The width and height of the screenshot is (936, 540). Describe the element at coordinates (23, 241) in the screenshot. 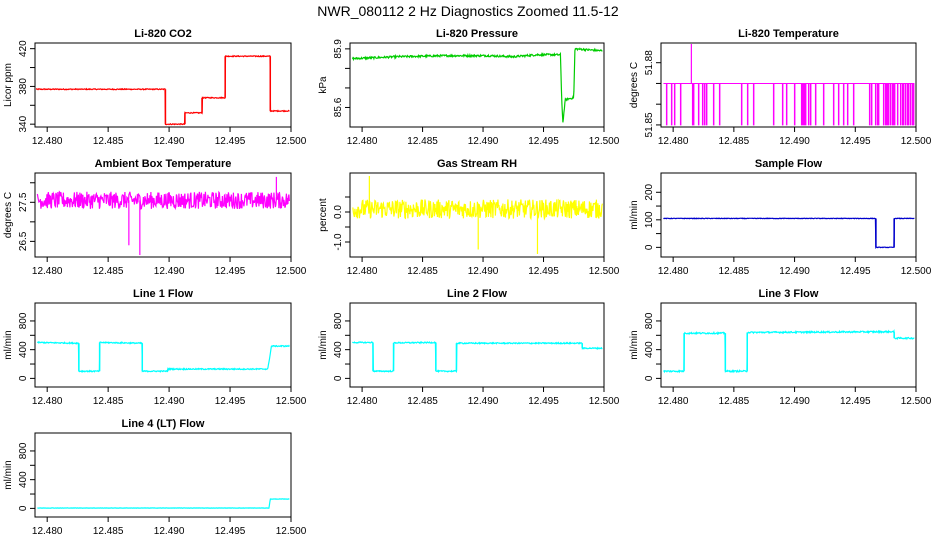

I see `y-tick-label: 26.5` at that location.